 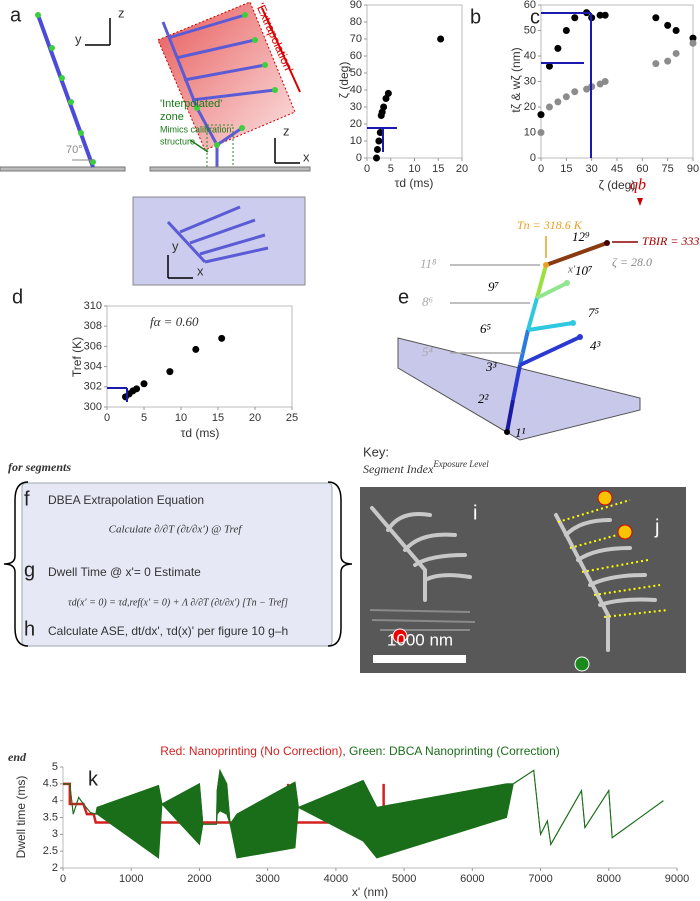 I want to click on panel-label: f, so click(x=27, y=499).